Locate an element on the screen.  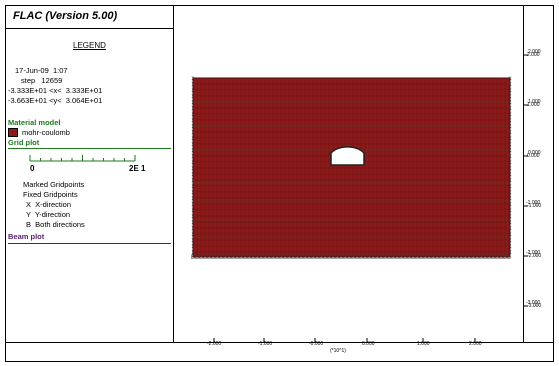
right-axis is located at coordinates (526, 180).